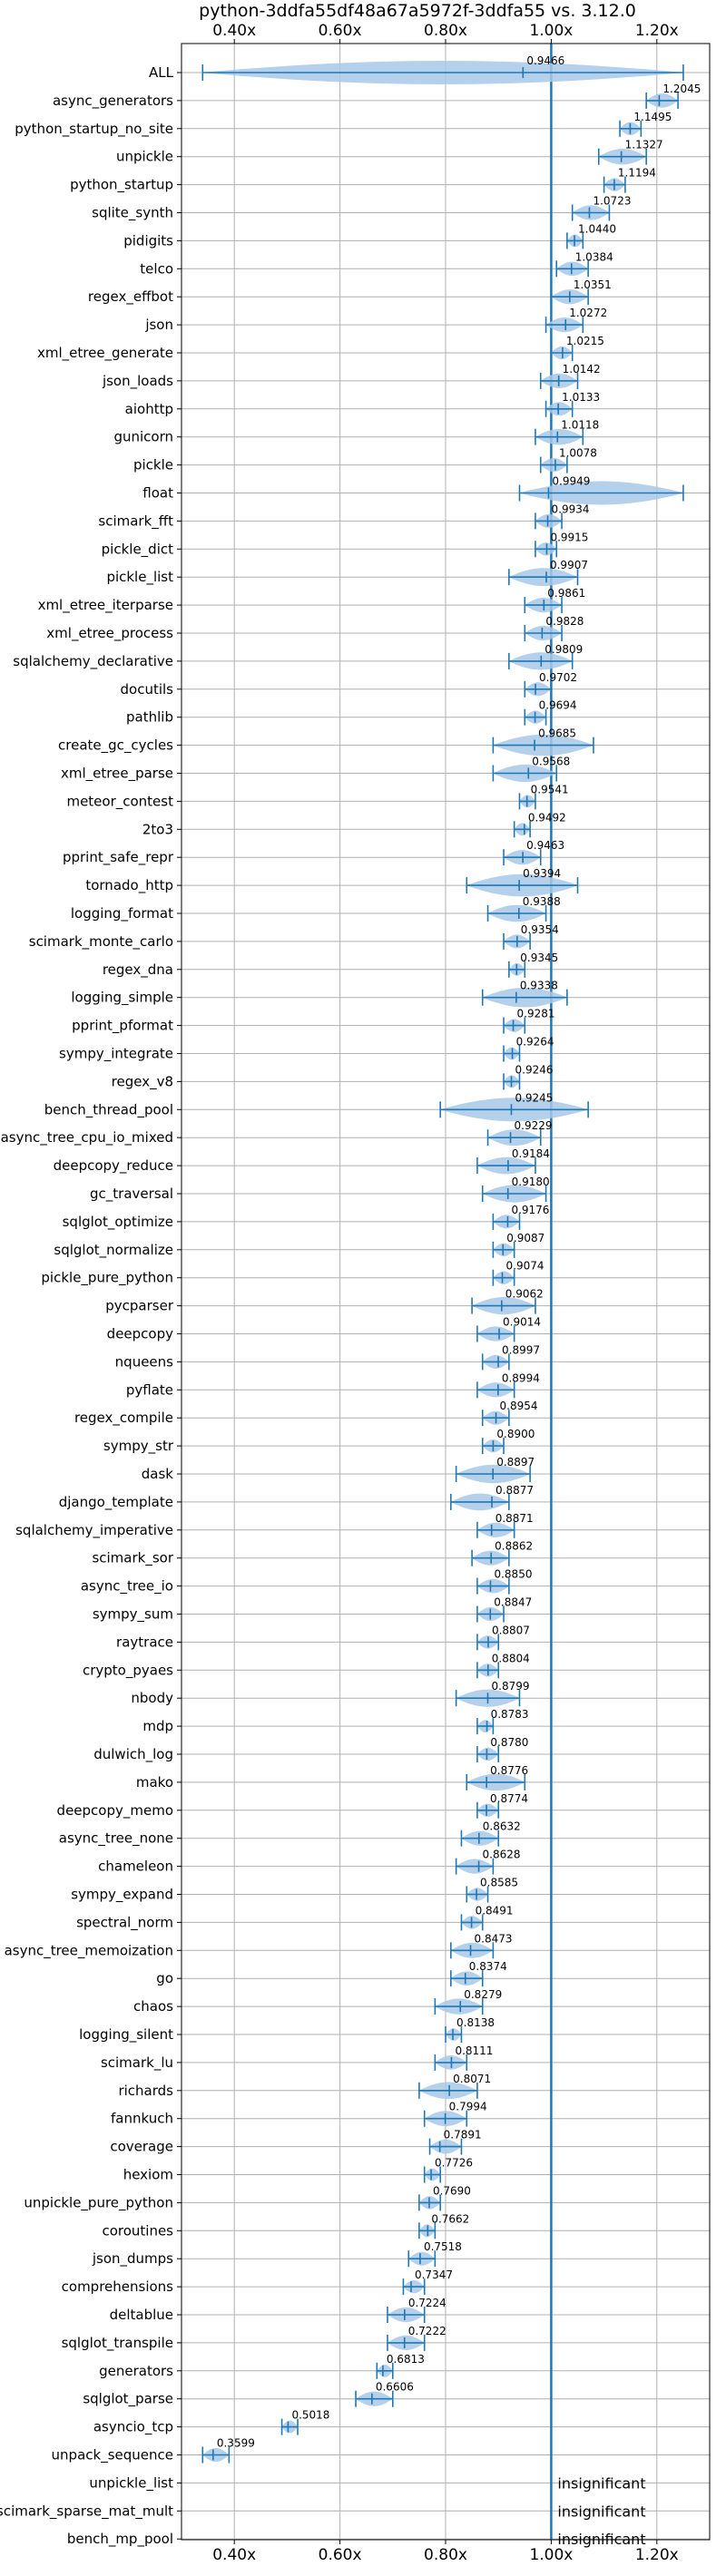 This screenshot has width=726, height=2576. I want to click on value-label: 0.9861, so click(566, 593).